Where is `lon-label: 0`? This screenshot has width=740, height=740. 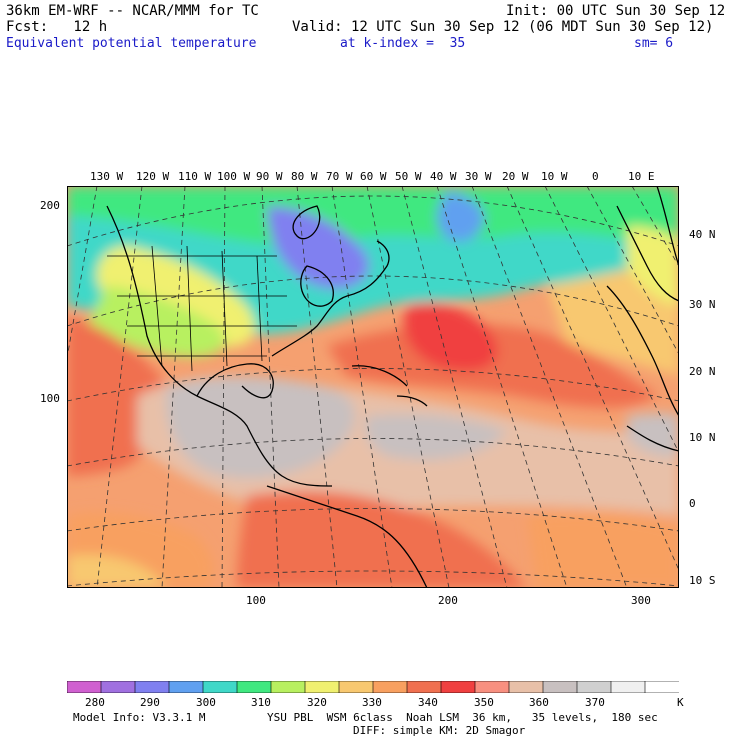
lon-label: 0 is located at coordinates (595, 176).